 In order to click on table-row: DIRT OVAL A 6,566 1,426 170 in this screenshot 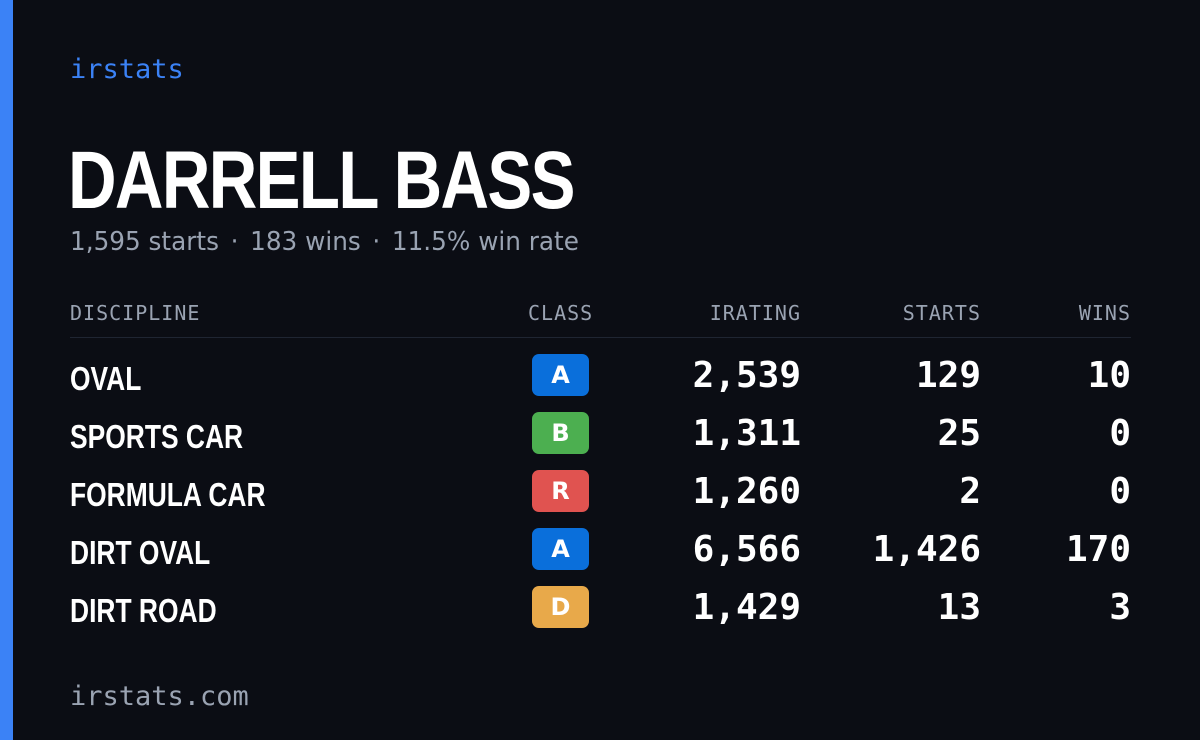, I will do `click(600, 557)`.